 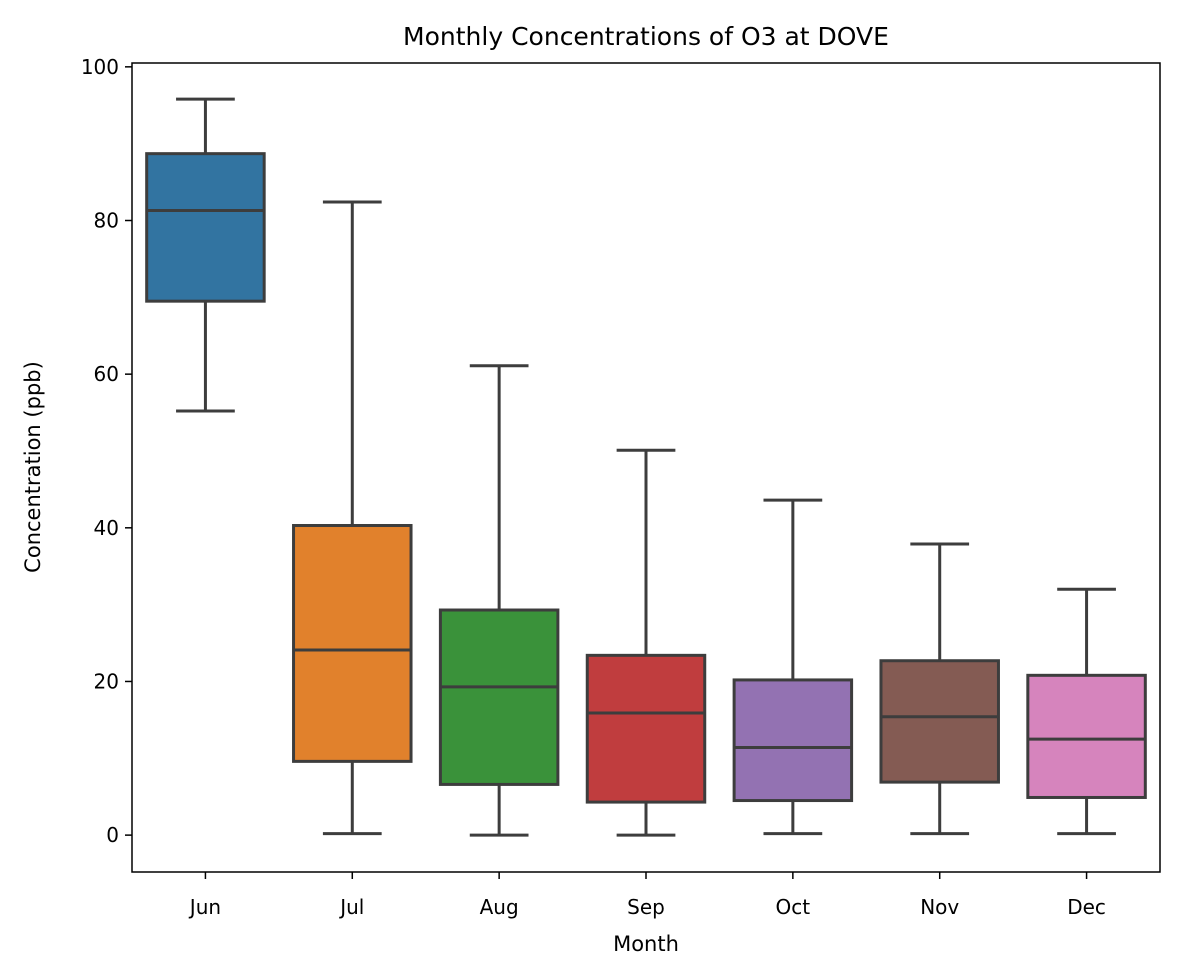 What do you see at coordinates (106, 528) in the screenshot?
I see `y-tick-label: 40` at bounding box center [106, 528].